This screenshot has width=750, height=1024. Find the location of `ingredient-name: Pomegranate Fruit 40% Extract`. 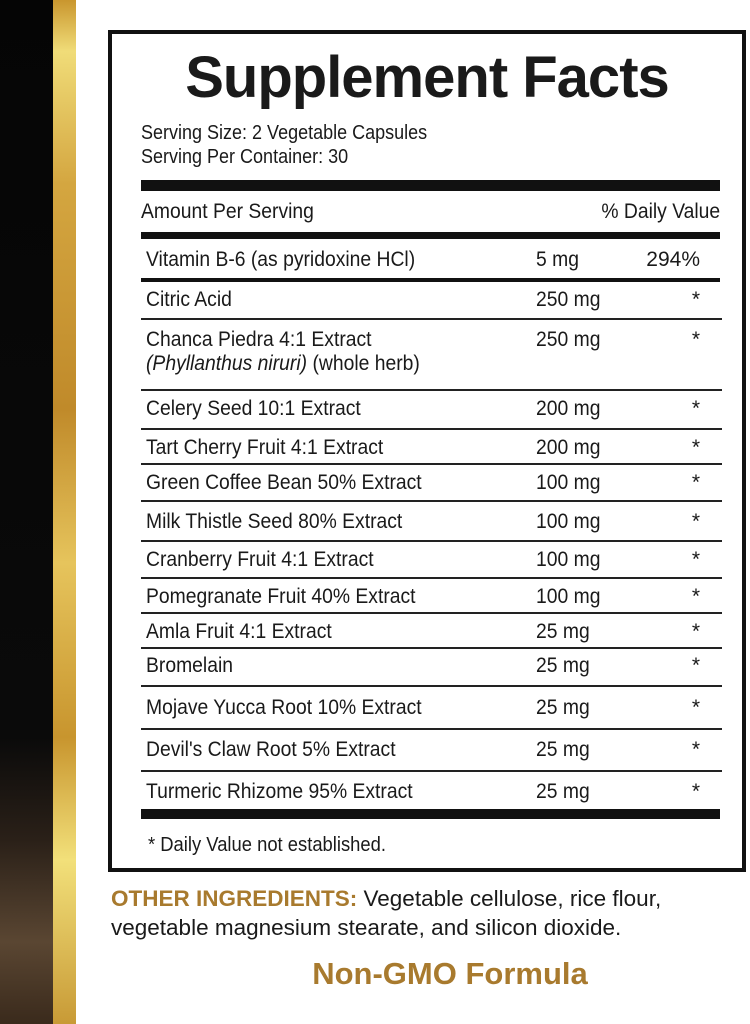

ingredient-name: Pomegranate Fruit 40% Extract is located at coordinates (281, 596).